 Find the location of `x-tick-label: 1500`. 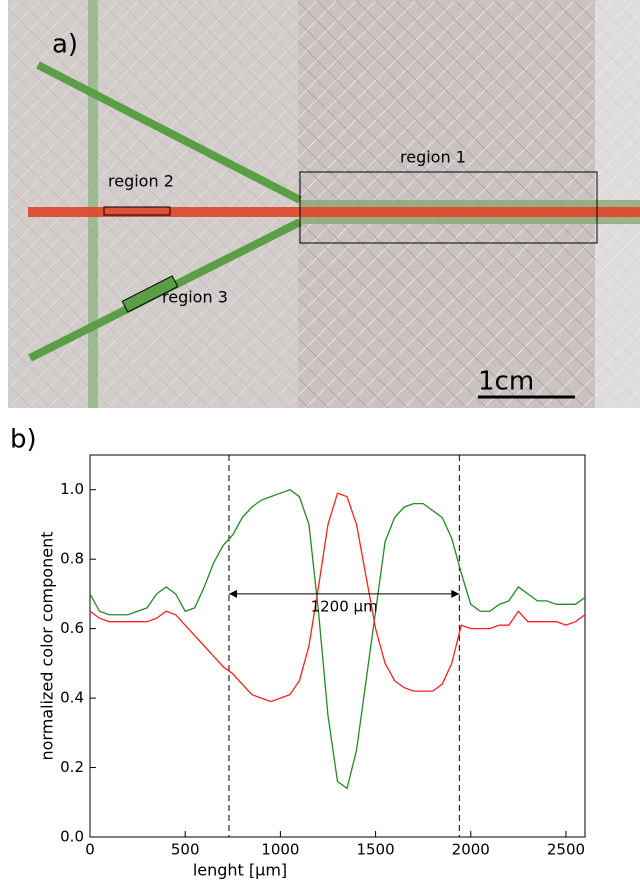

x-tick-label: 1500 is located at coordinates (375, 850).